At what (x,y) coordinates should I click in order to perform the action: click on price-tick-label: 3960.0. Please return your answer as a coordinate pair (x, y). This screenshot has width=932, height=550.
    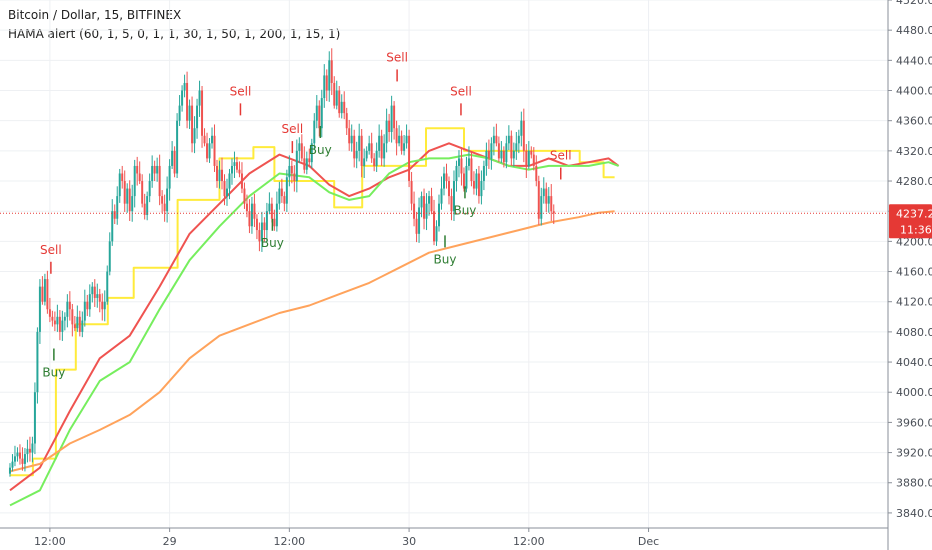
    Looking at the image, I should click on (914, 422).